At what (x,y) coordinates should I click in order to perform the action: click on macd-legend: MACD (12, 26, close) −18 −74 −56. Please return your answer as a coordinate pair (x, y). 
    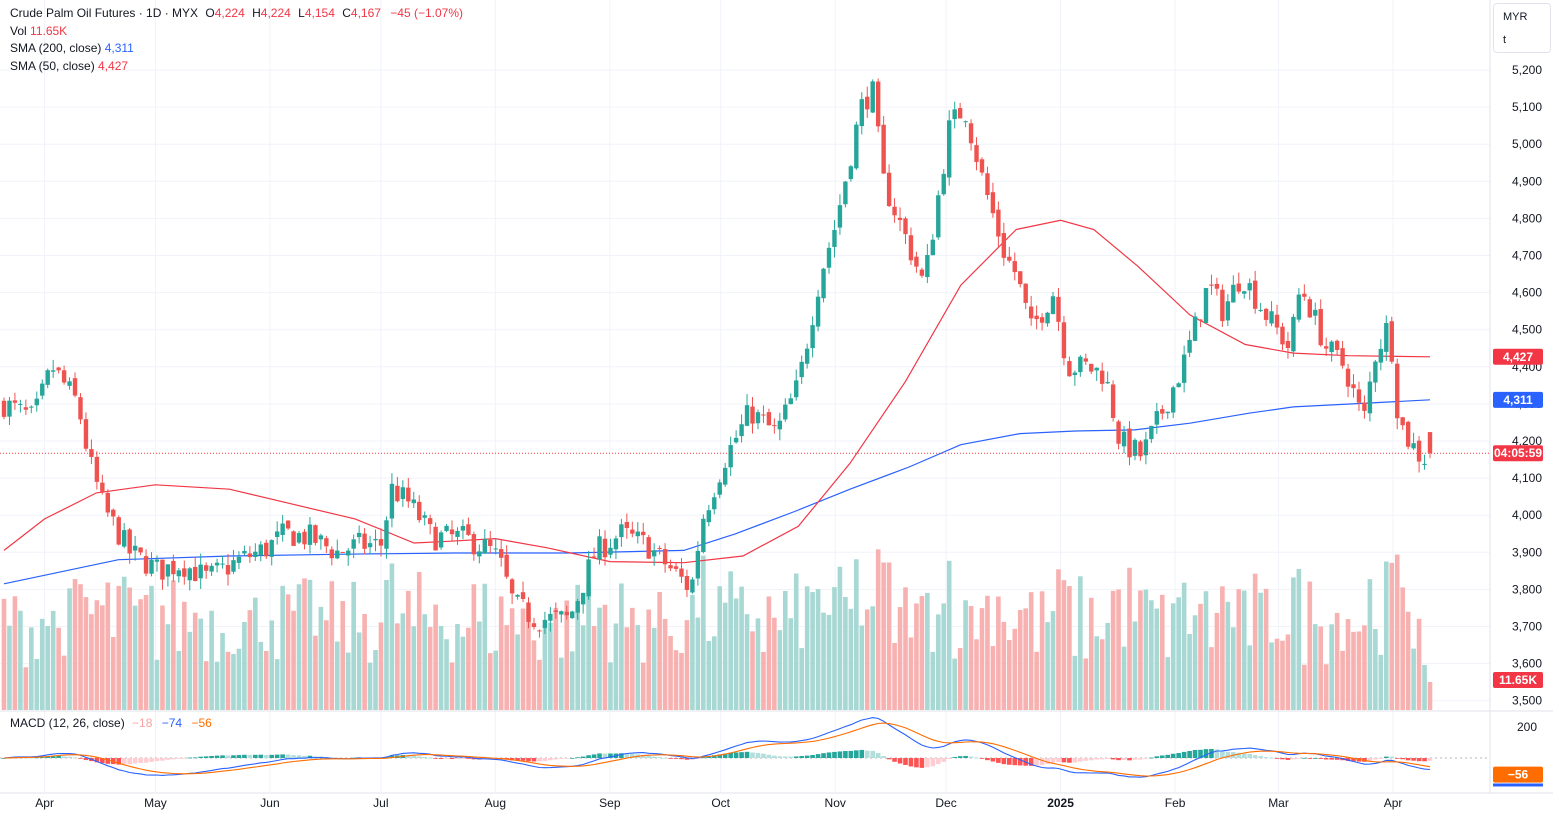
    Looking at the image, I should click on (111, 723).